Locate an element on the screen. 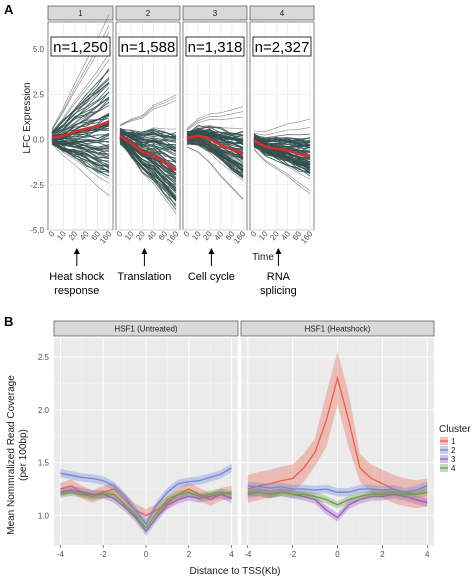  x-tick-label: -2 is located at coordinates (293, 554).